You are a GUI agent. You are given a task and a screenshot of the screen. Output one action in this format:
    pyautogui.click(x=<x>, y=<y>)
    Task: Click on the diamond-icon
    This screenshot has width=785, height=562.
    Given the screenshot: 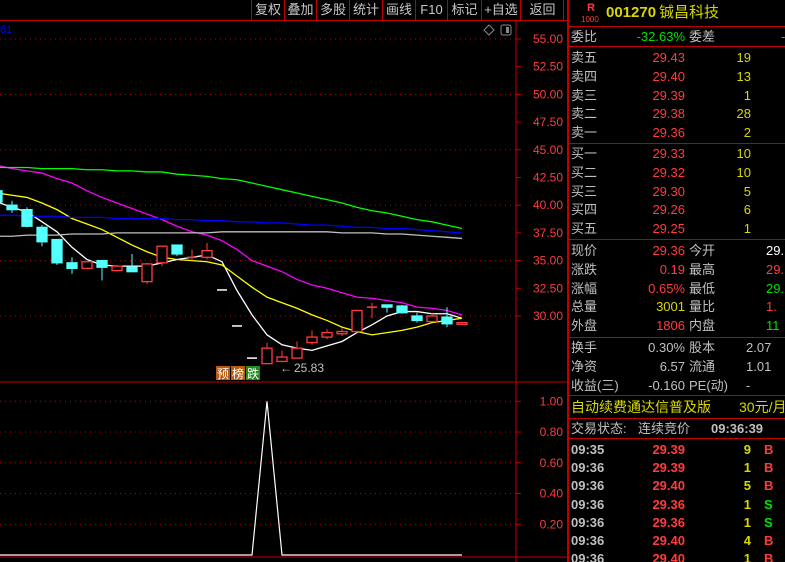 What is the action you would take?
    pyautogui.click(x=489, y=30)
    